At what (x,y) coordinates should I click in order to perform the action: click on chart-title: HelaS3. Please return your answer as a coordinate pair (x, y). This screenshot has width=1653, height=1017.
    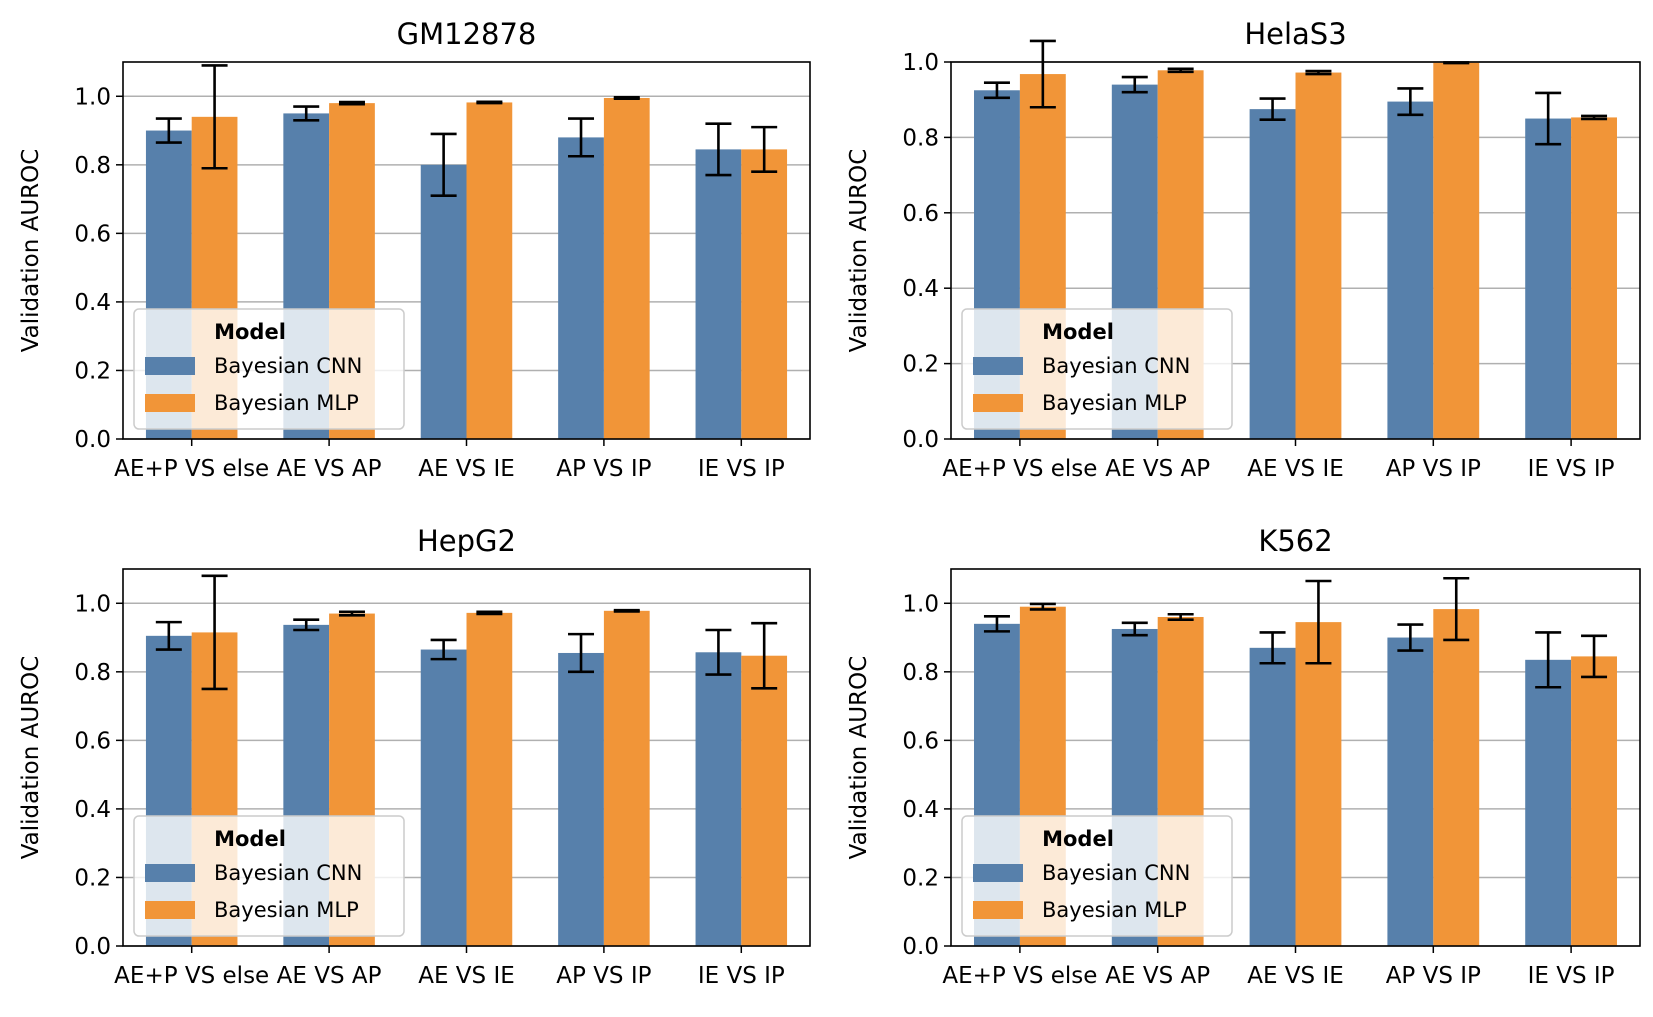
    Looking at the image, I should click on (1295, 34).